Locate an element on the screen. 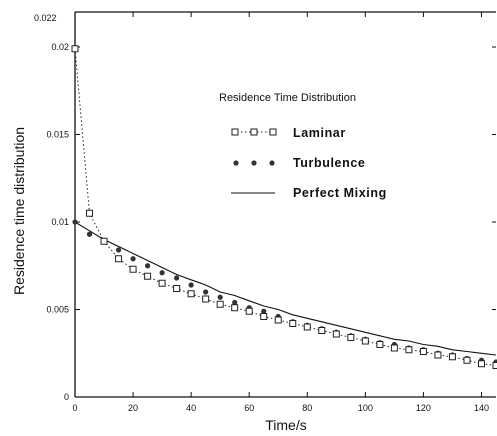 The image size is (497, 436). x-tick-label: 80 is located at coordinates (307, 408).